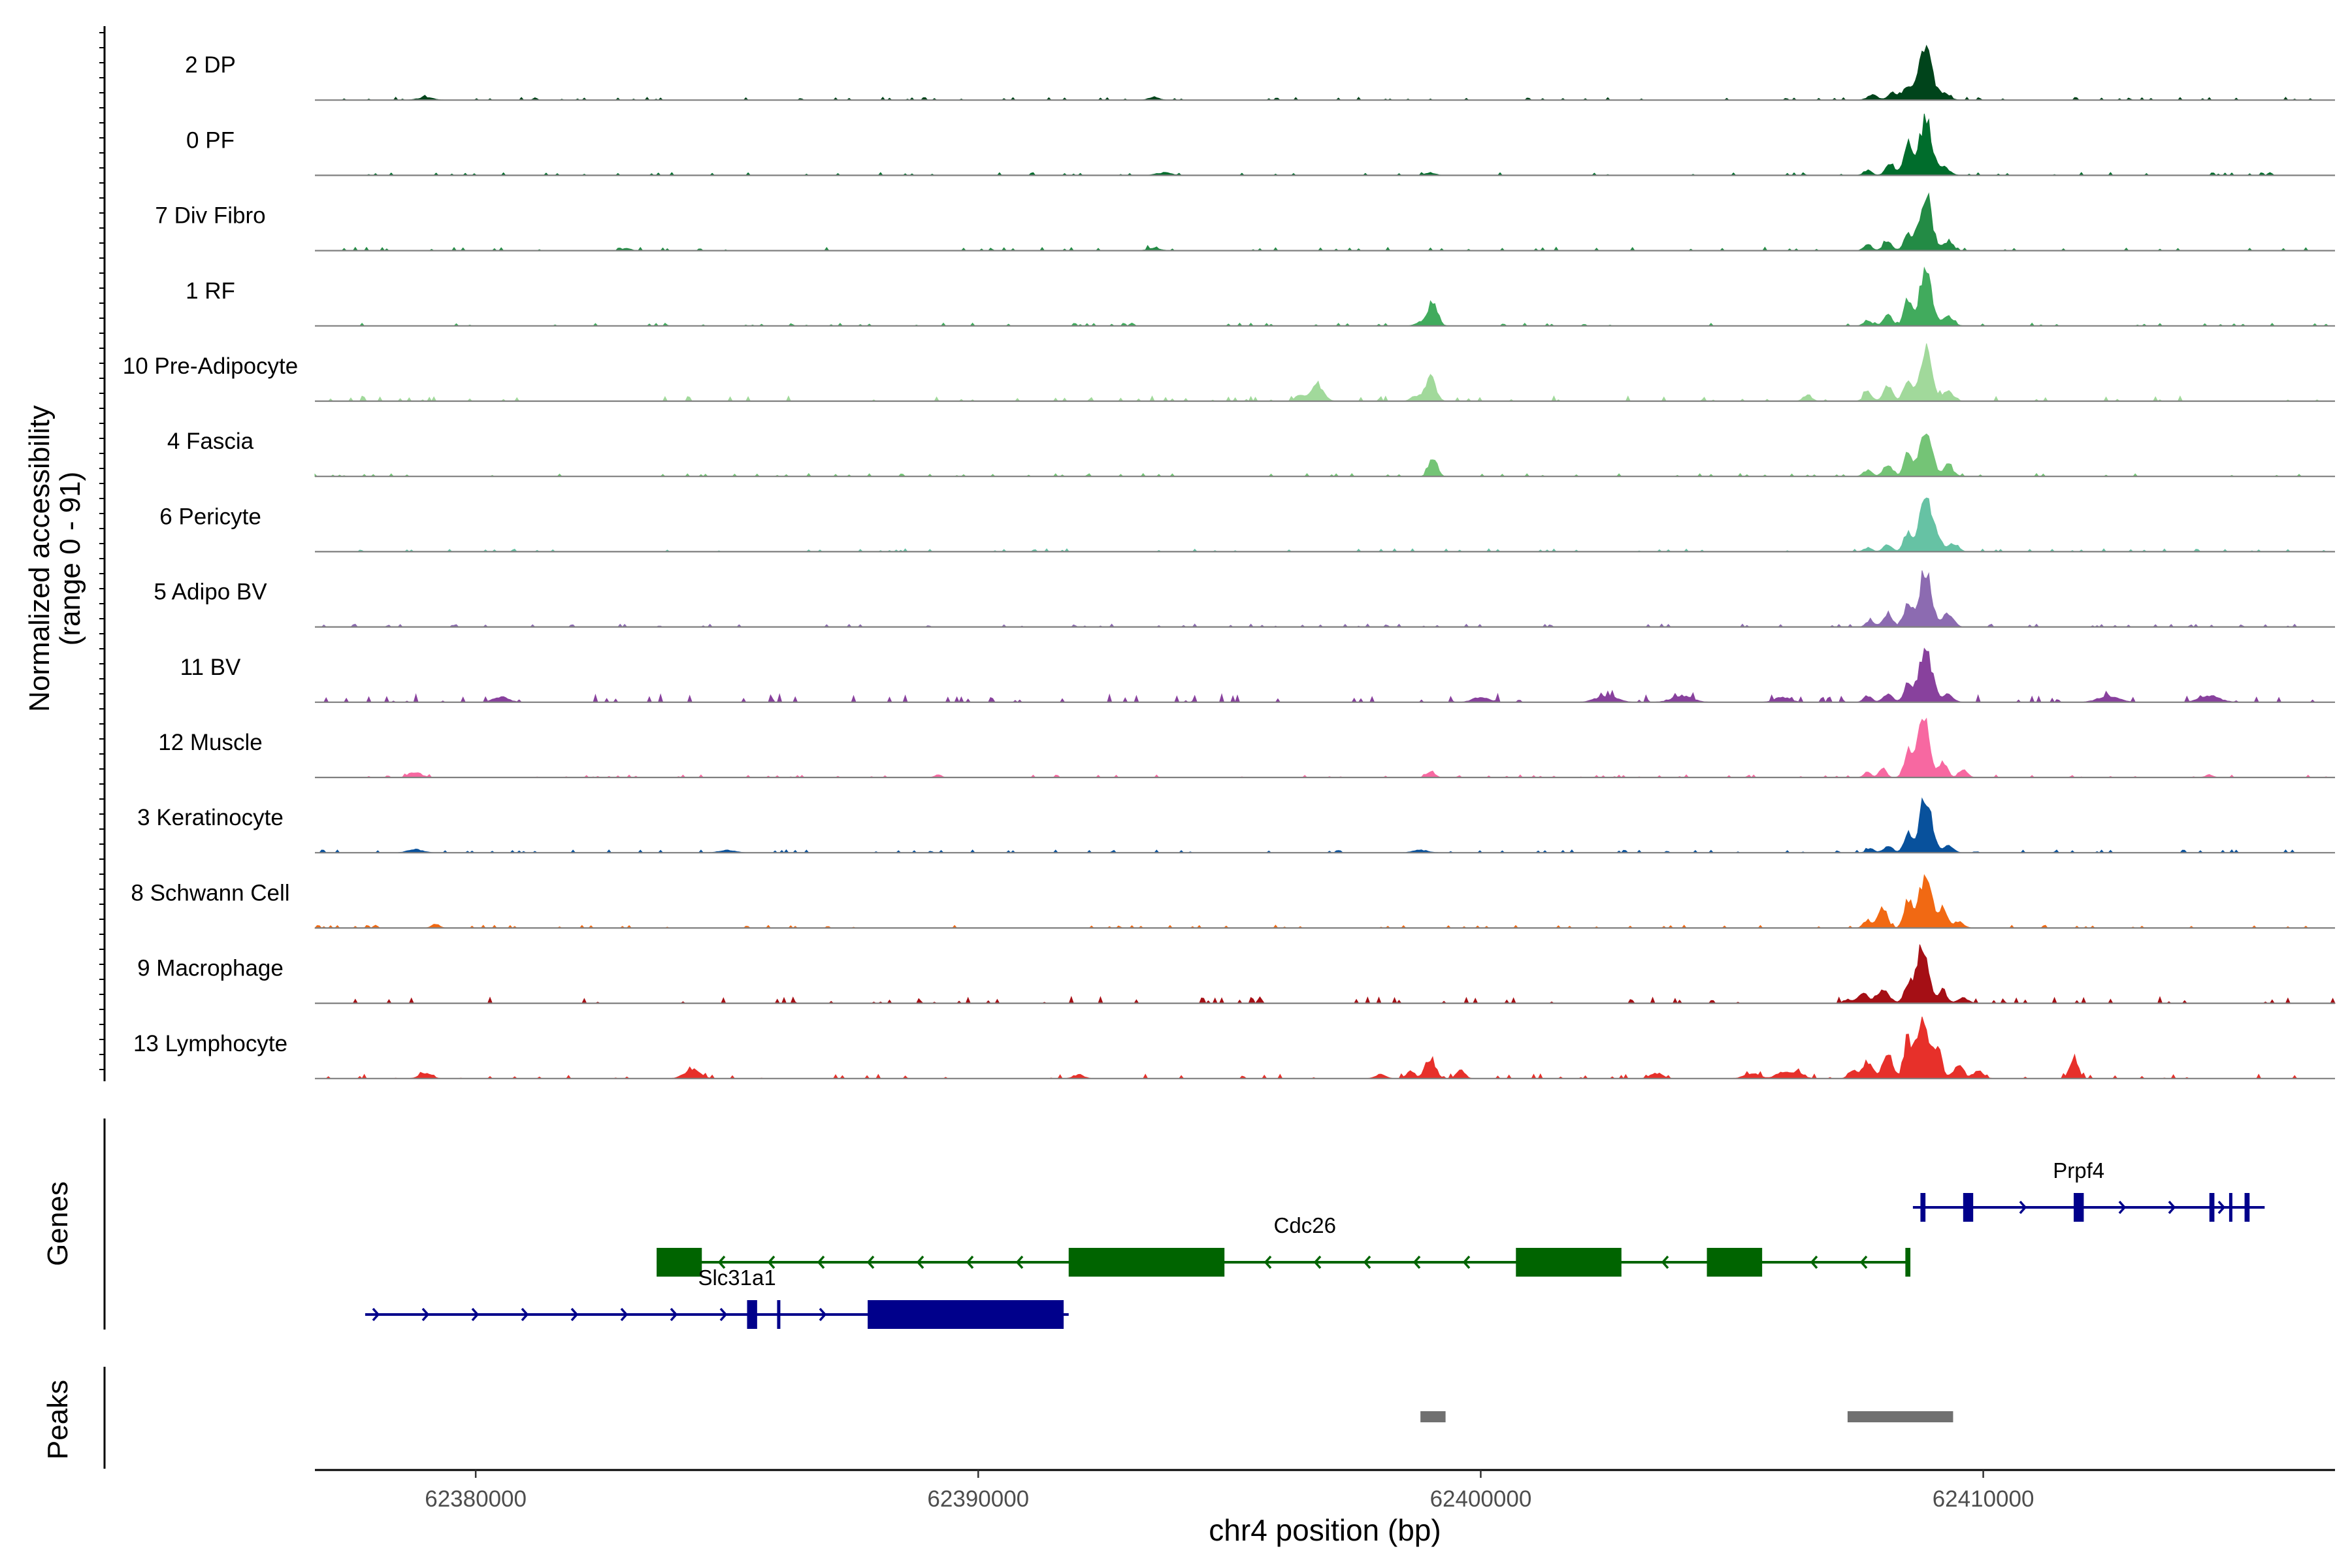 This screenshot has height=1568, width=2352. I want to click on track-label: 2 DP, so click(210, 65).